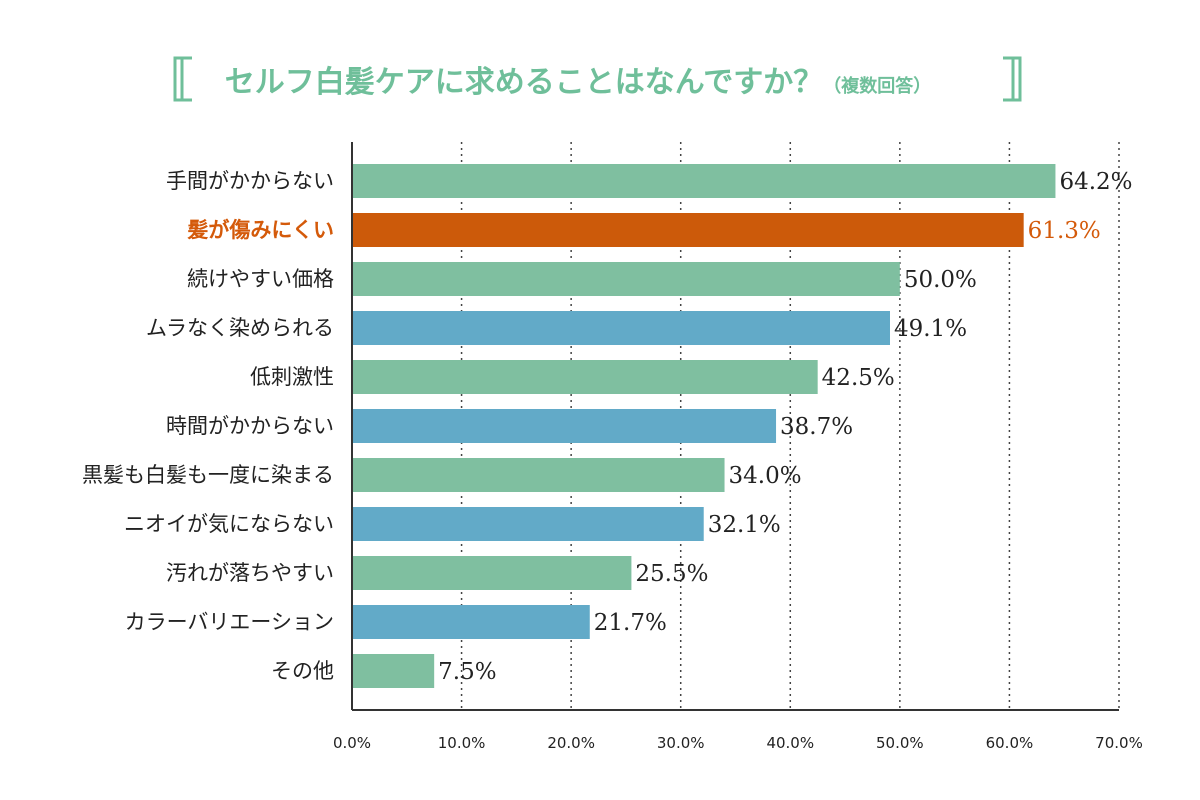  Describe the element at coordinates (630, 623) in the screenshot. I see `value-label: 21.7%` at that location.